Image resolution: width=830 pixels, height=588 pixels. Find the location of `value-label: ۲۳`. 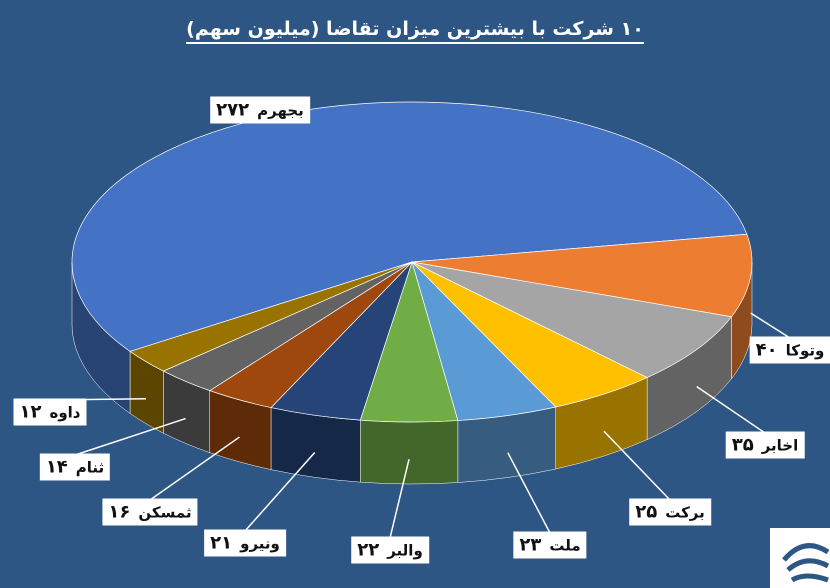

value-label: ۲۳ is located at coordinates (530, 545).